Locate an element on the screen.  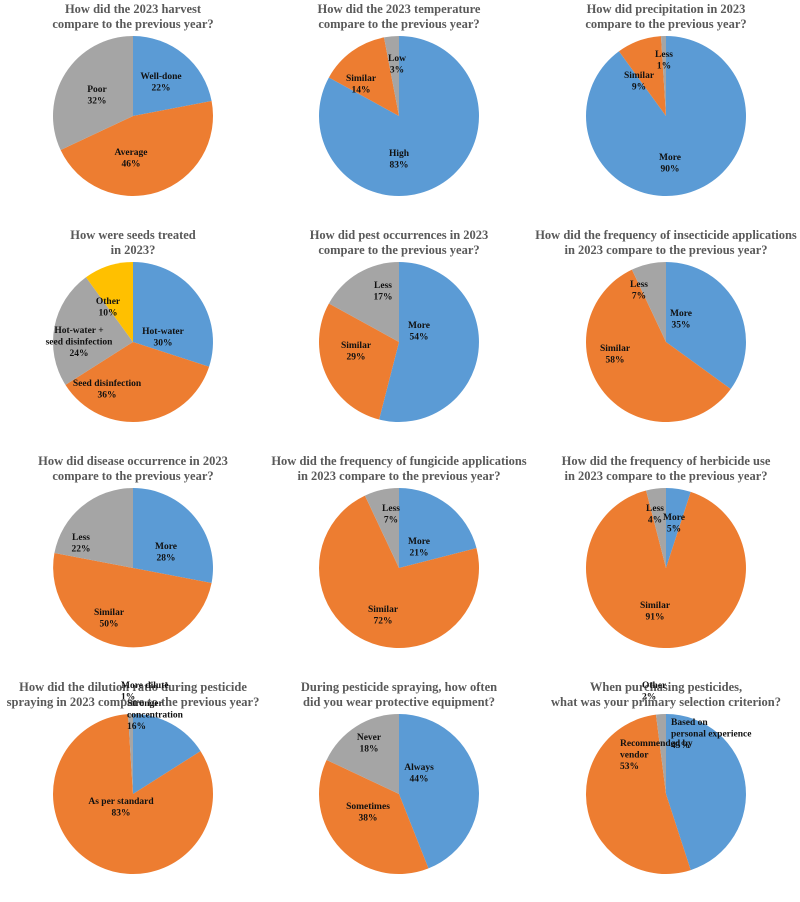
pie-slice-average is located at coordinates (136, 148).